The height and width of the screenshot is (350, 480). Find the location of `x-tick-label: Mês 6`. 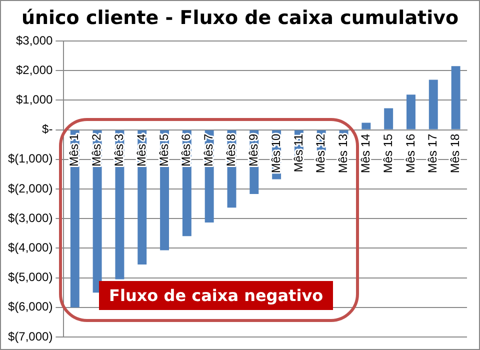

x-tick-label: Mês 6 is located at coordinates (186, 149).